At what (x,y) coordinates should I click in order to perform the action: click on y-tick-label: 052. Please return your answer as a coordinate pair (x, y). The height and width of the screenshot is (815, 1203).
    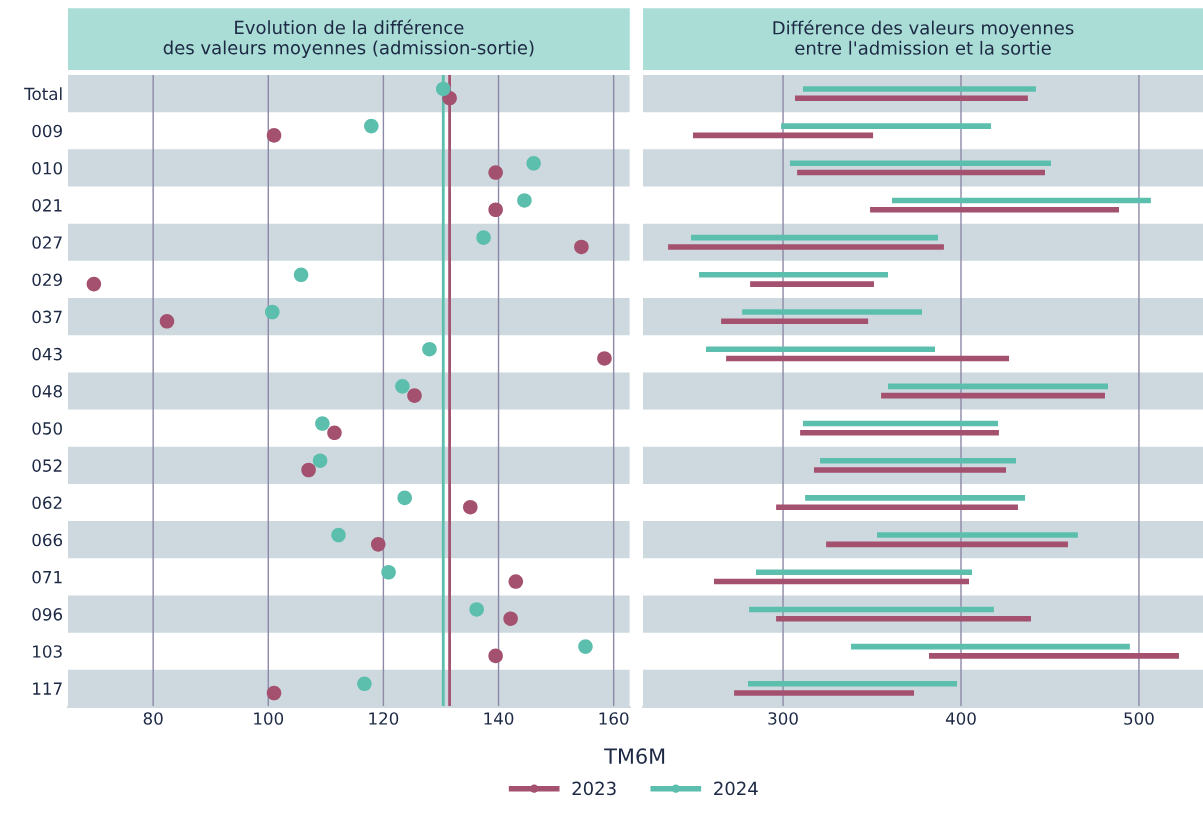
    Looking at the image, I should click on (47, 465).